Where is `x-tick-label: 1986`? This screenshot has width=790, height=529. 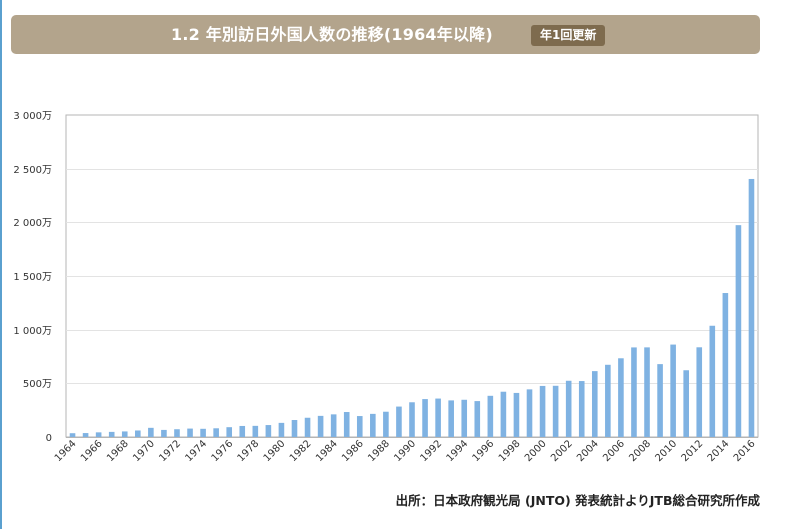 x-tick-label: 1986 is located at coordinates (353, 451).